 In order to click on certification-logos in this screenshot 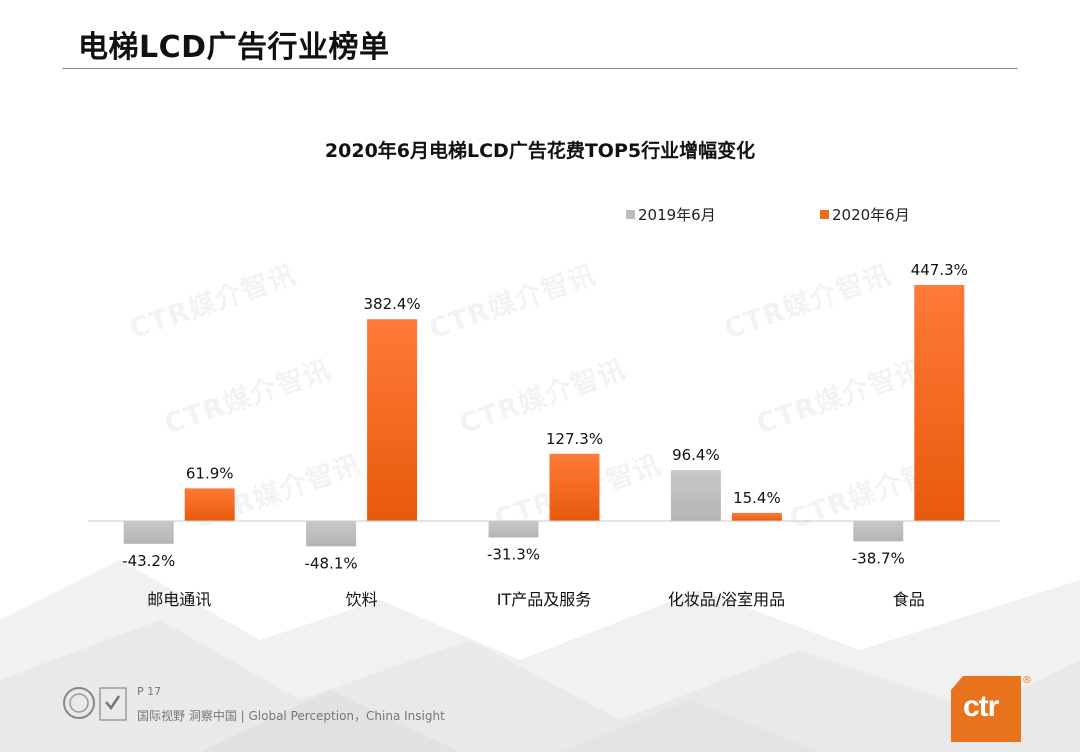, I will do `click(95, 704)`.